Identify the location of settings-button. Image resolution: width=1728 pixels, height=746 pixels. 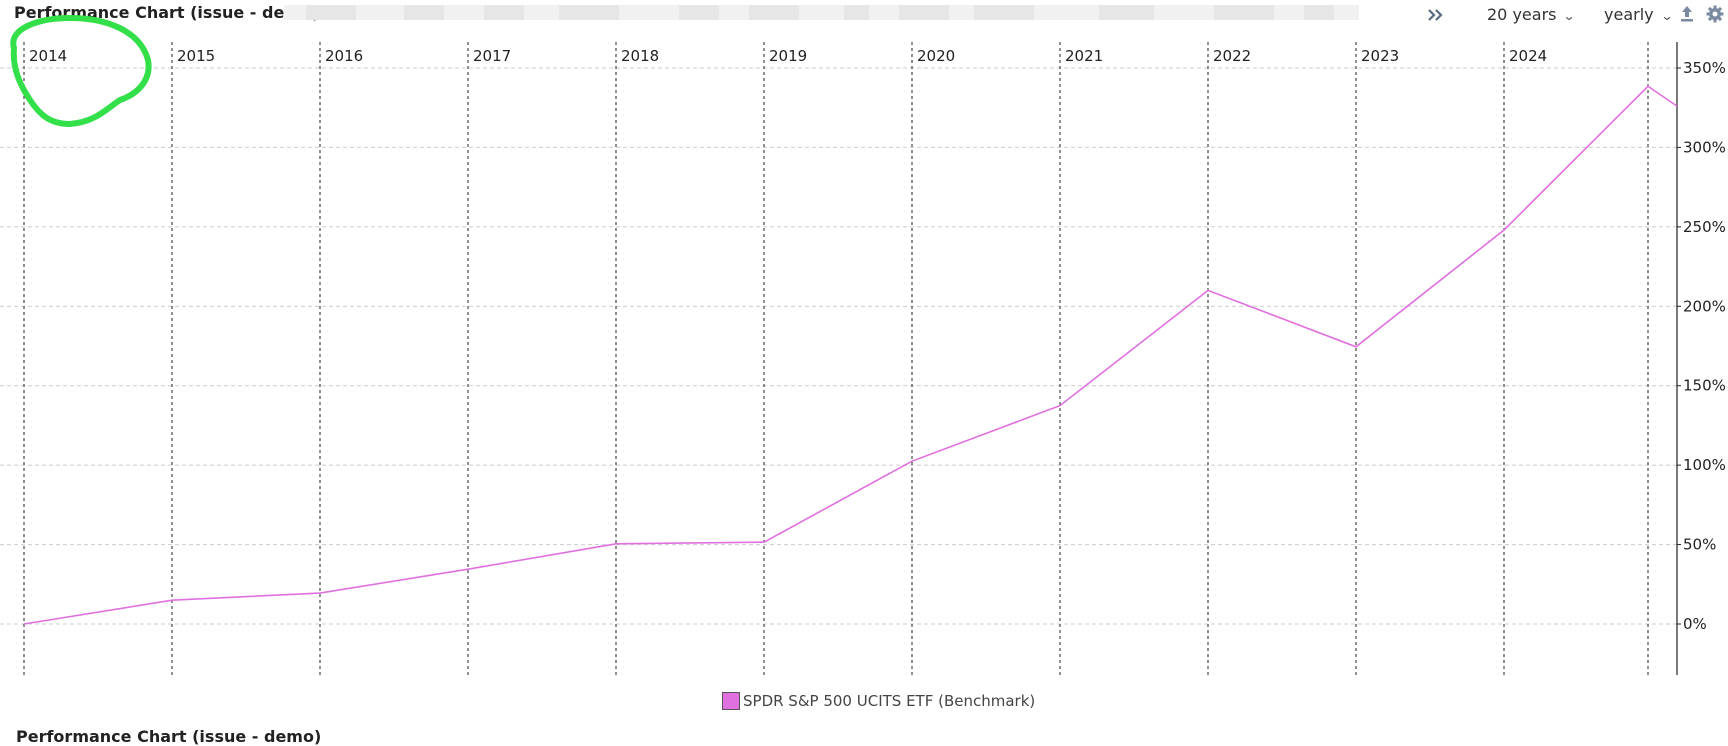
(1715, 14).